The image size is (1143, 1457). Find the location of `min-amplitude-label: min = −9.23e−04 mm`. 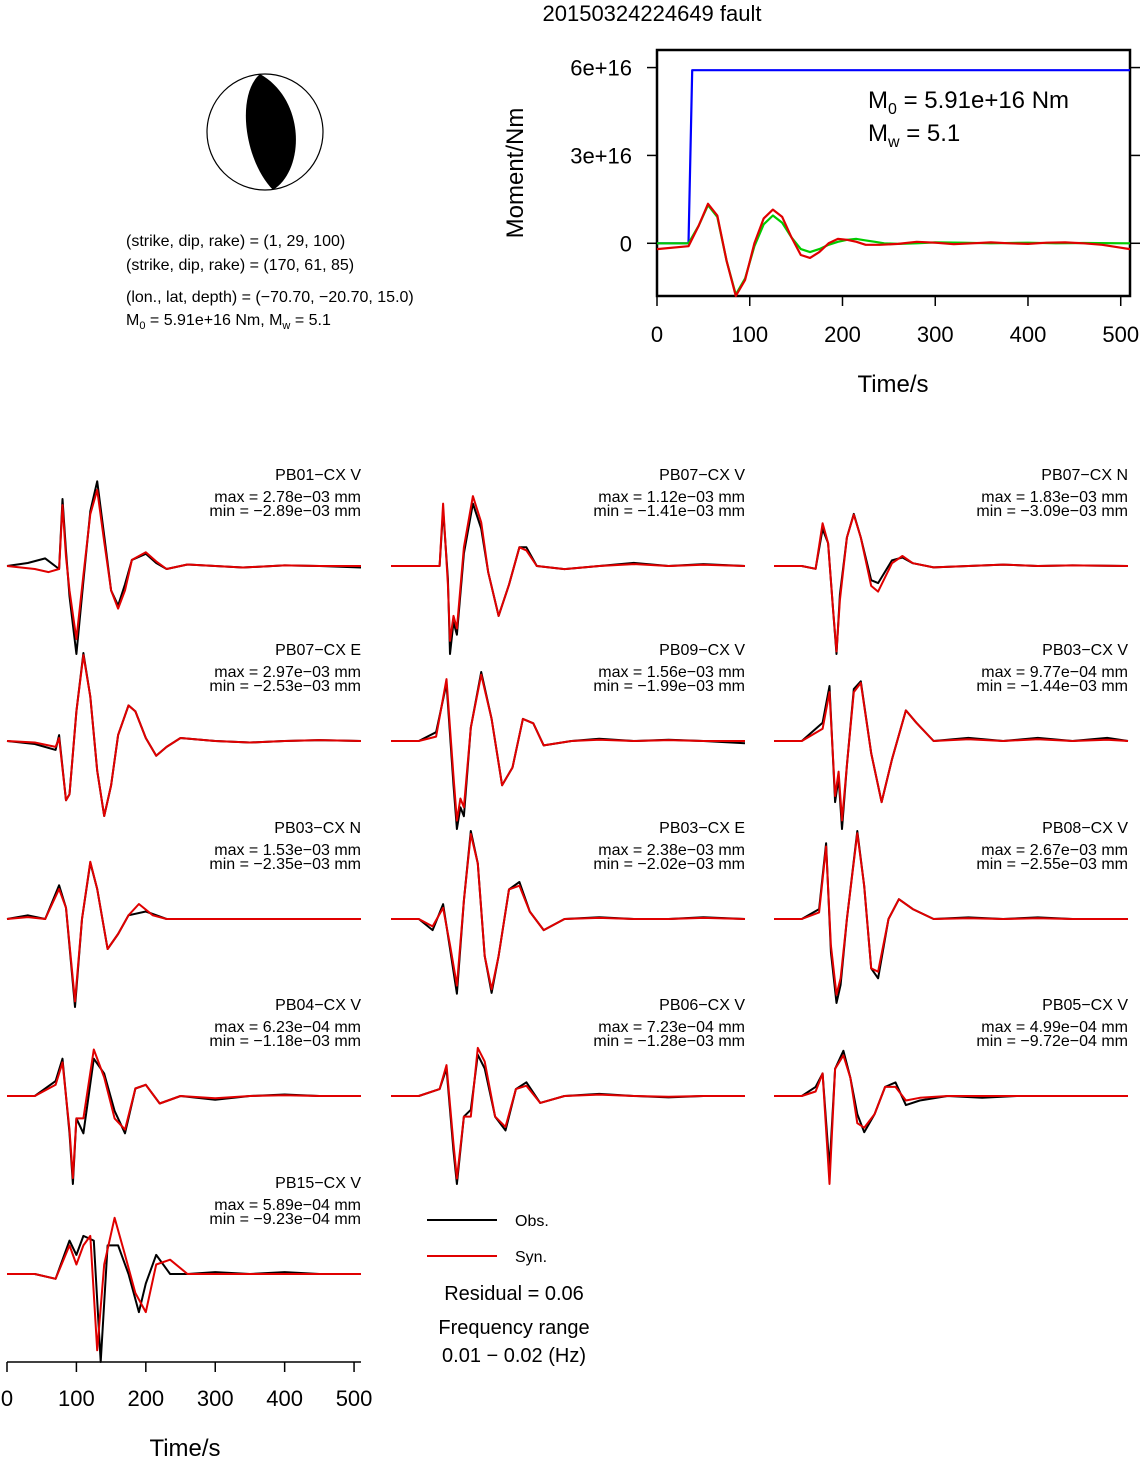

min-amplitude-label: min = −9.23e−04 mm is located at coordinates (285, 1219).